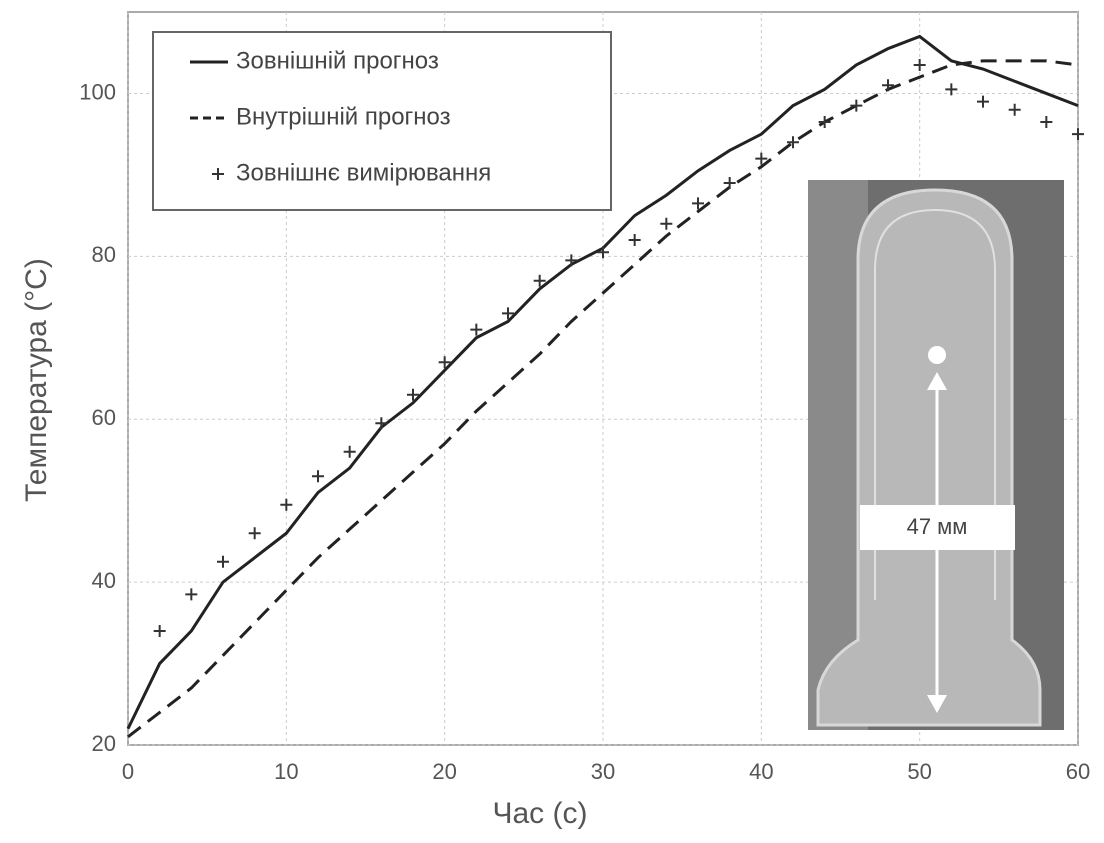 The width and height of the screenshot is (1104, 843). Describe the element at coordinates (919, 771) in the screenshot. I see `x-tick-label: 50` at that location.